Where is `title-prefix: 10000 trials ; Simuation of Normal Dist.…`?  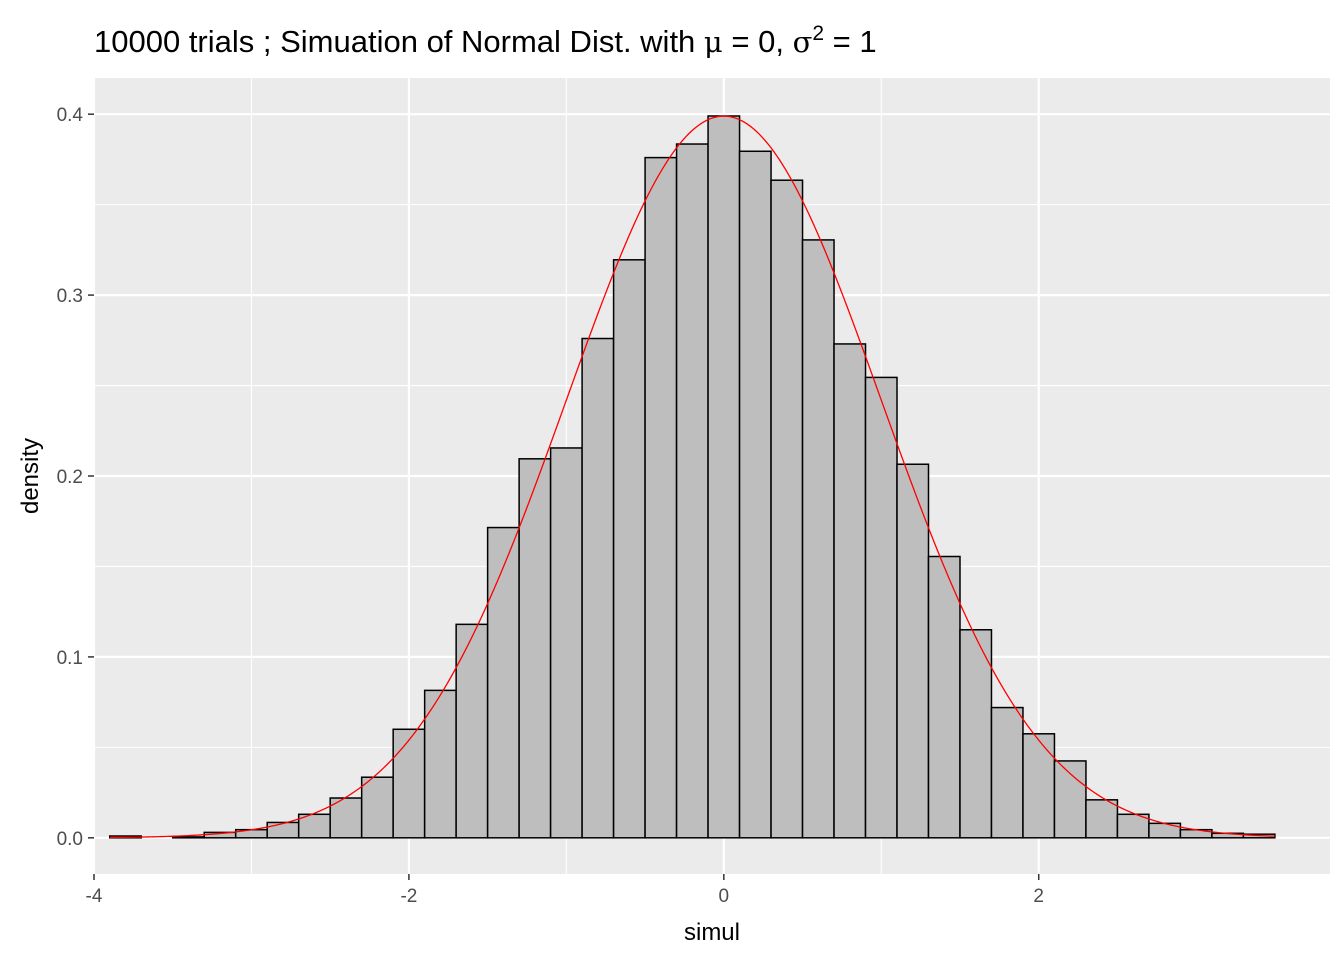
title-prefix: 10000 trials ; Simuation of Normal Dist.… is located at coordinates (399, 41).